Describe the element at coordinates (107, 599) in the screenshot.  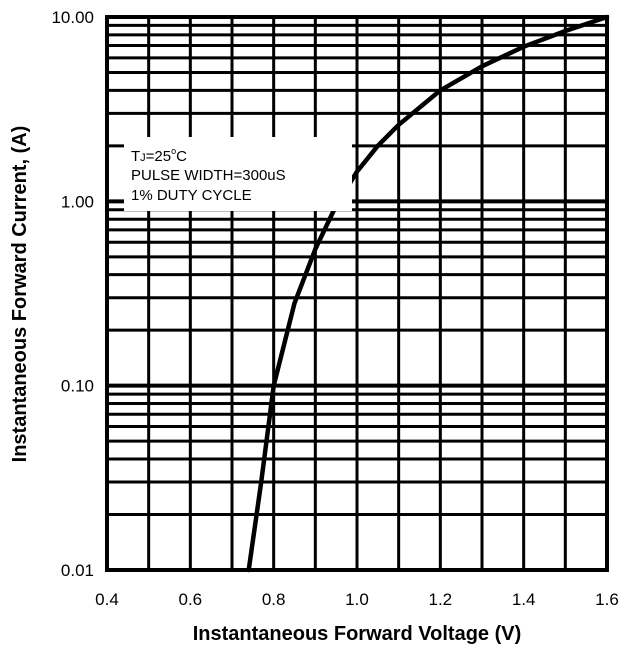
I see `x-tick-label: 0.4` at that location.